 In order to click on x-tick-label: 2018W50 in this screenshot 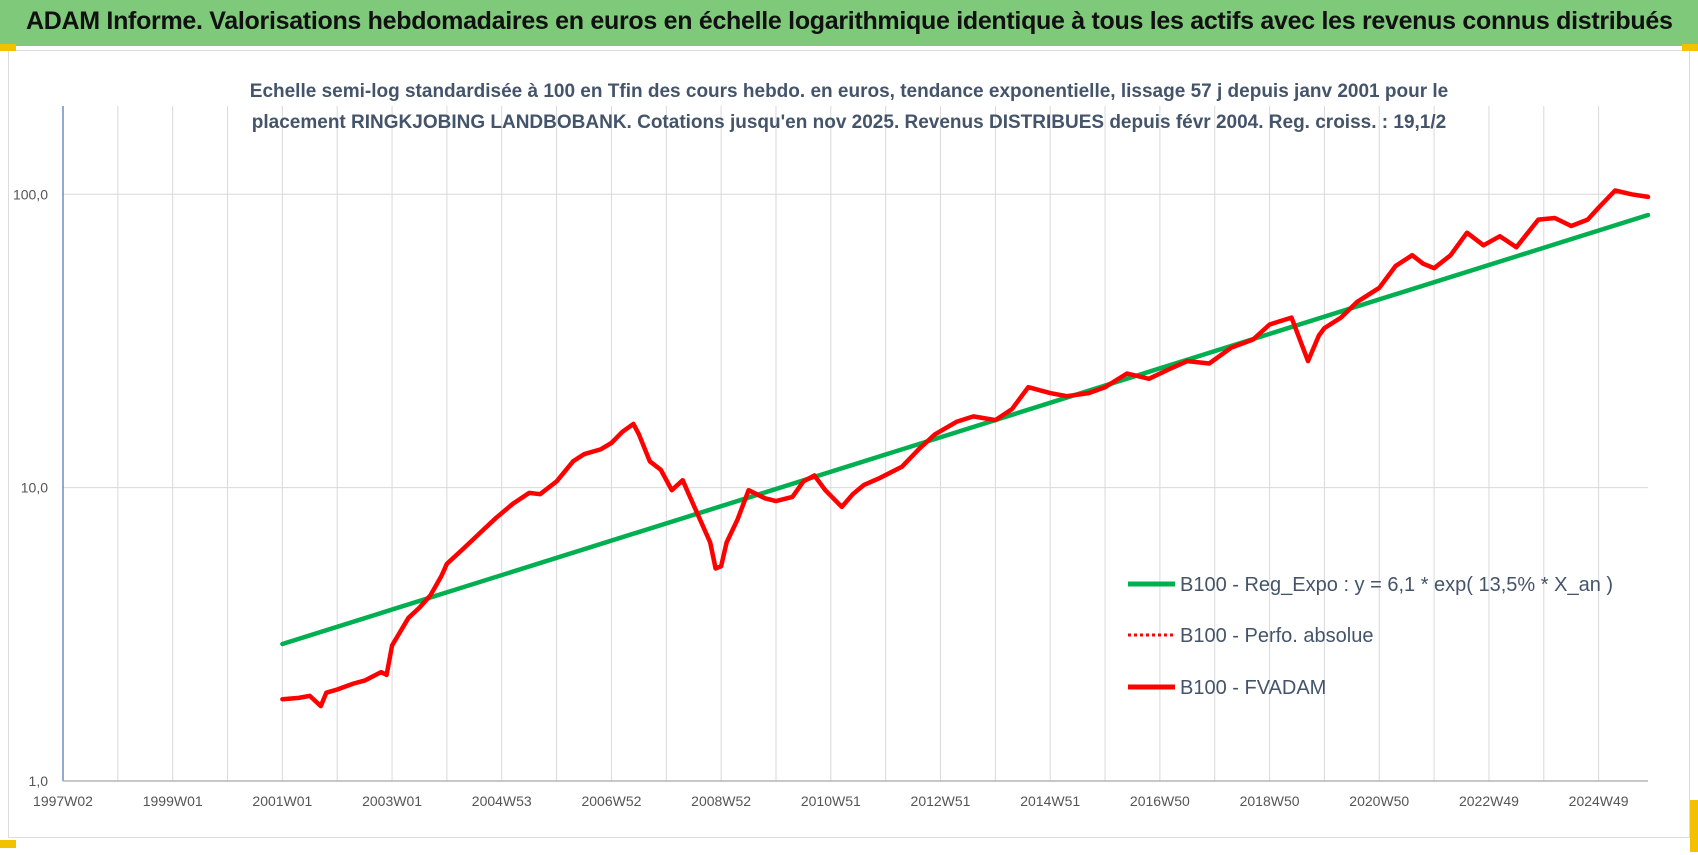, I will do `click(1270, 801)`.